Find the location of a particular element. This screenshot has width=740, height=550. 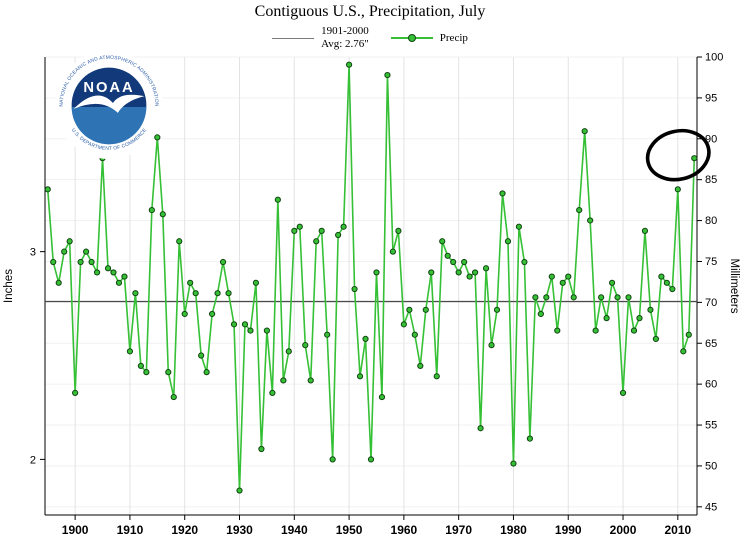

precip-marker-dot-icon is located at coordinates (411, 38).